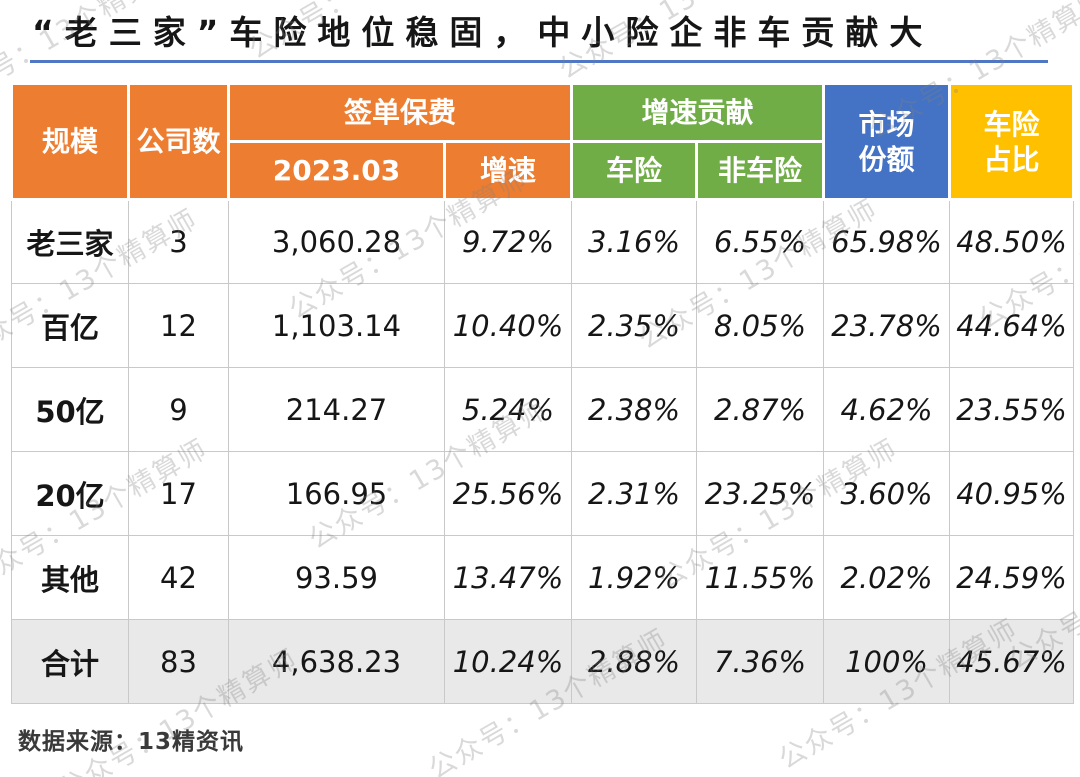 Image resolution: width=1080 pixels, height=777 pixels. Describe the element at coordinates (887, 409) in the screenshot. I see `cell-share: 4.62%` at that location.